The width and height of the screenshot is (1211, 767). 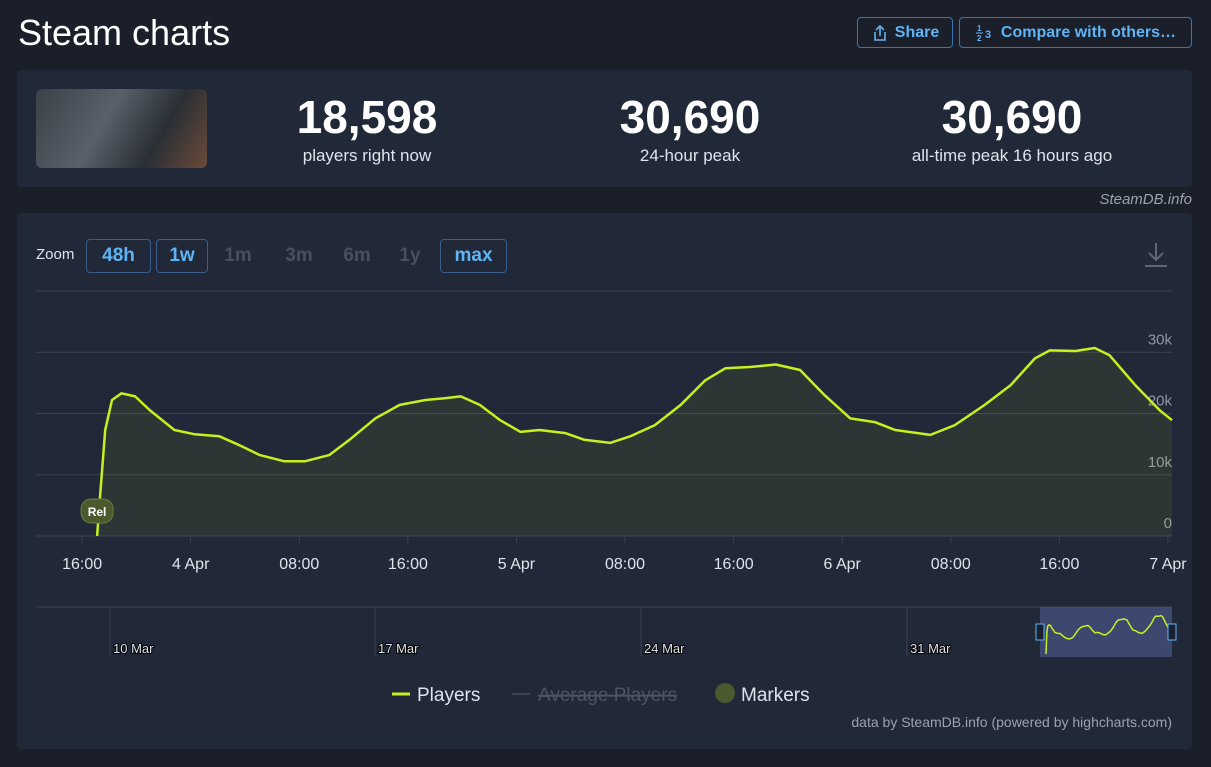 I want to click on navigator-window, so click(x=1106, y=632).